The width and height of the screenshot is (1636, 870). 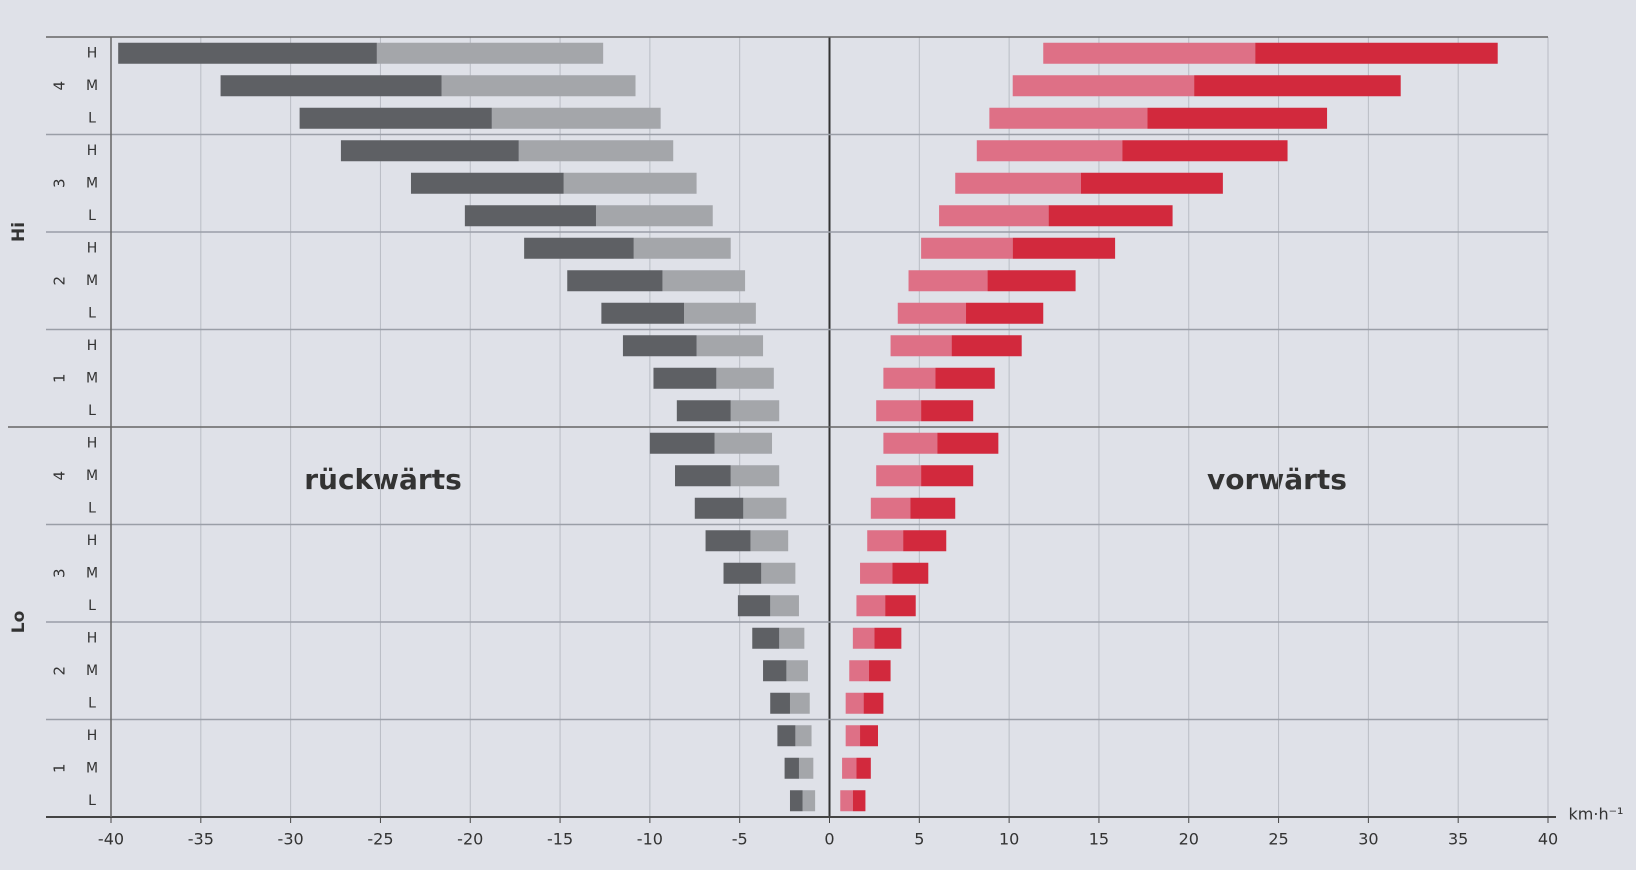 What do you see at coordinates (19, 622) in the screenshot?
I see `range-label: Lo` at bounding box center [19, 622].